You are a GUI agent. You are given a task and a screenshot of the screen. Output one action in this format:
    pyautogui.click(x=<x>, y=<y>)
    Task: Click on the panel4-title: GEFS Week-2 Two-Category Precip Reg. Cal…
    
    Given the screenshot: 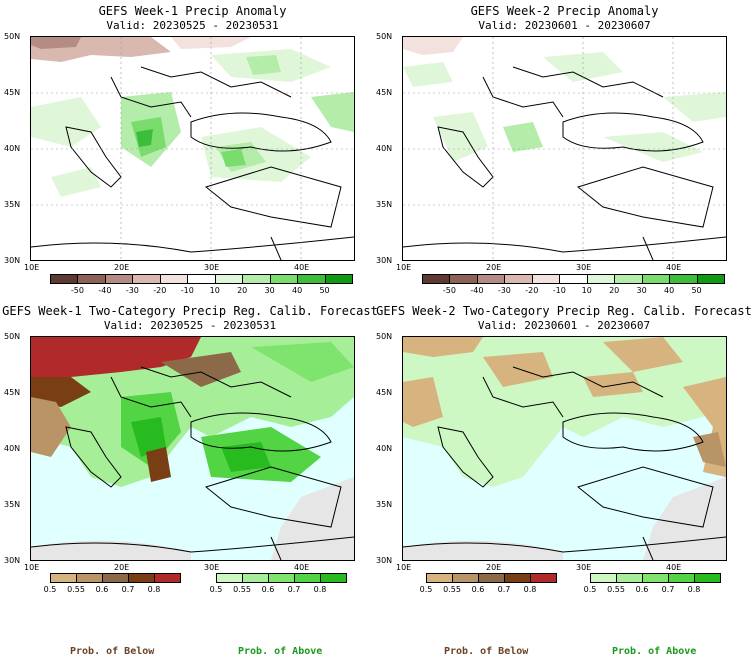 What is the action you would take?
    pyautogui.click(x=564, y=311)
    